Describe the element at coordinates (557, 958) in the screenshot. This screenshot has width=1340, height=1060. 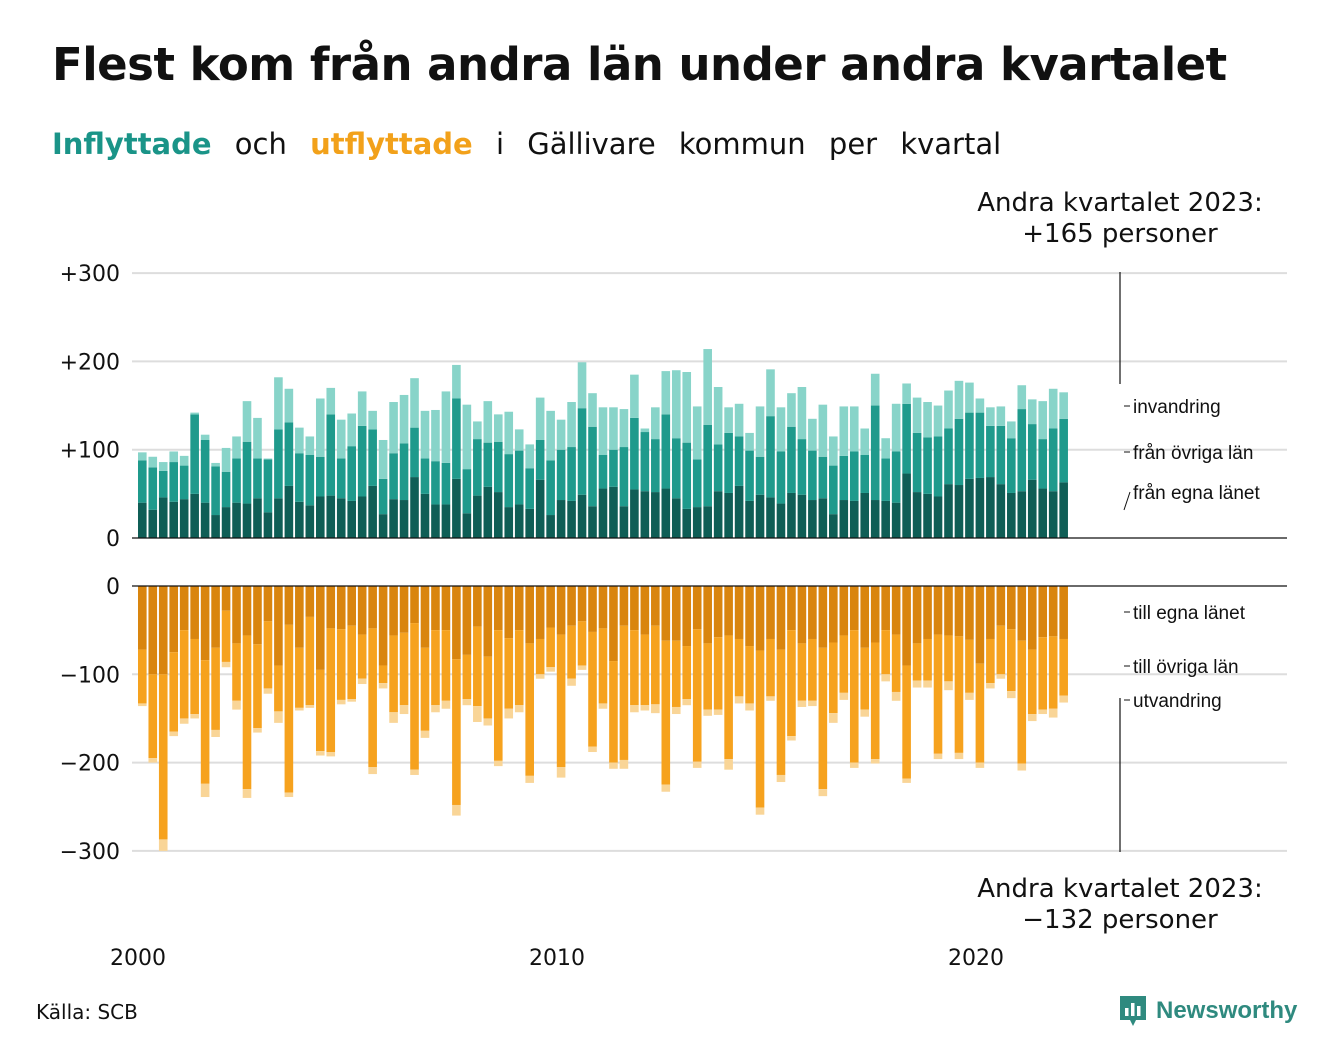
I see `x-tick-label: 2010` at that location.